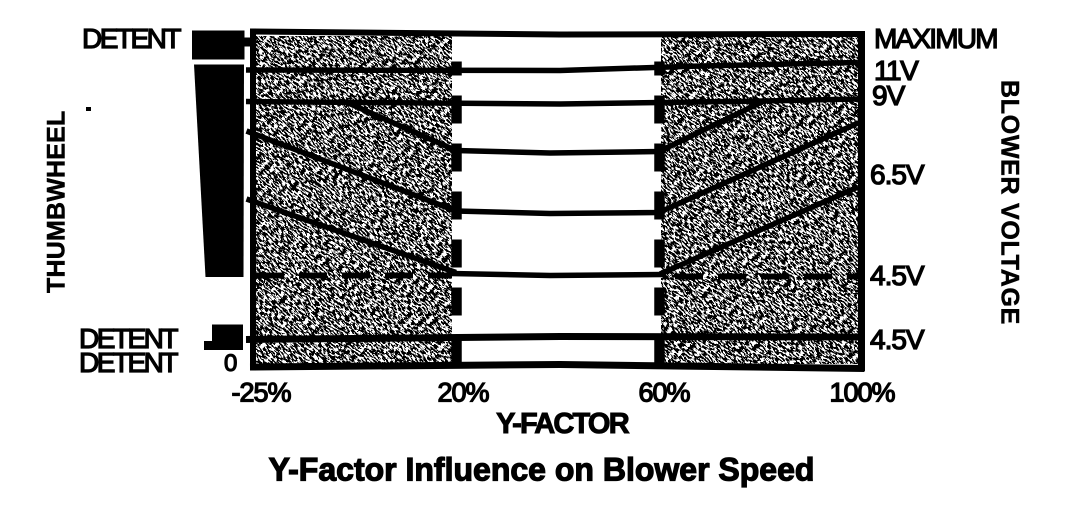  What do you see at coordinates (896, 70) in the screenshot?
I see `svg-text: 11V` at bounding box center [896, 70].